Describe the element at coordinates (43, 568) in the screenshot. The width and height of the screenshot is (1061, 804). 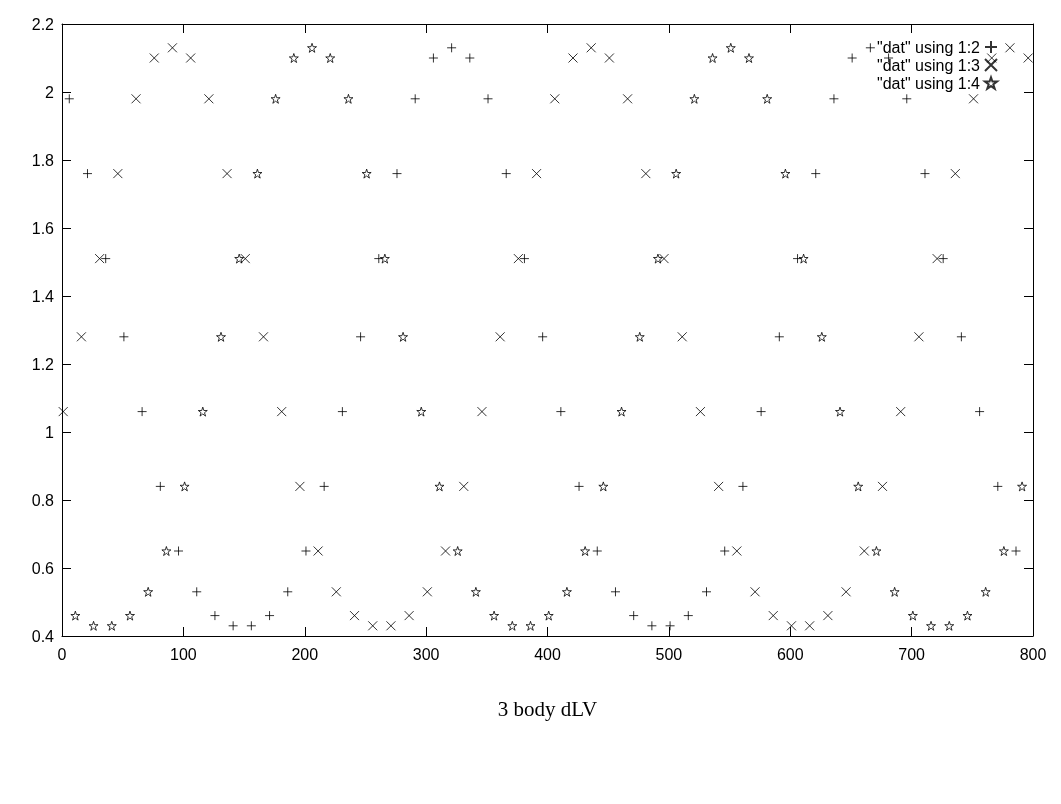
I see `y-tick-label: 0.6` at that location.